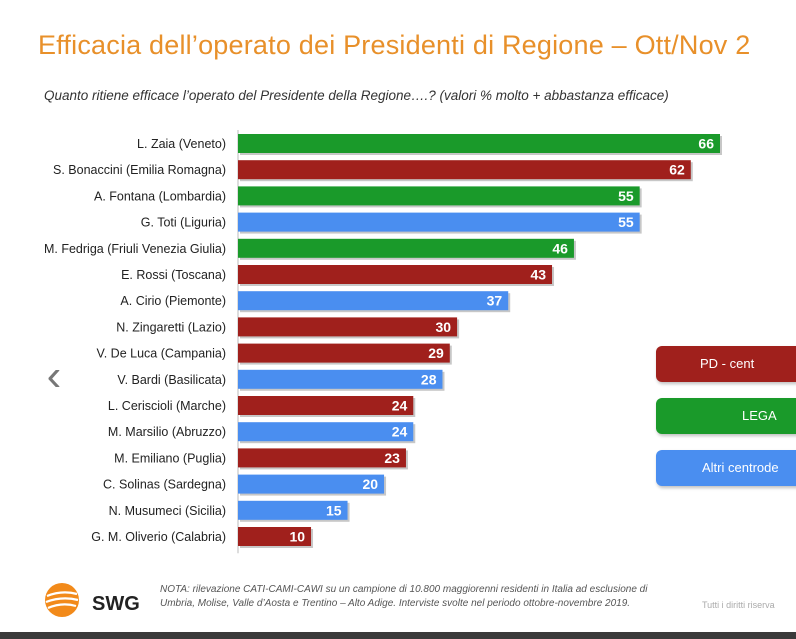  I want to click on legend-pd: PD - cent, so click(726, 364).